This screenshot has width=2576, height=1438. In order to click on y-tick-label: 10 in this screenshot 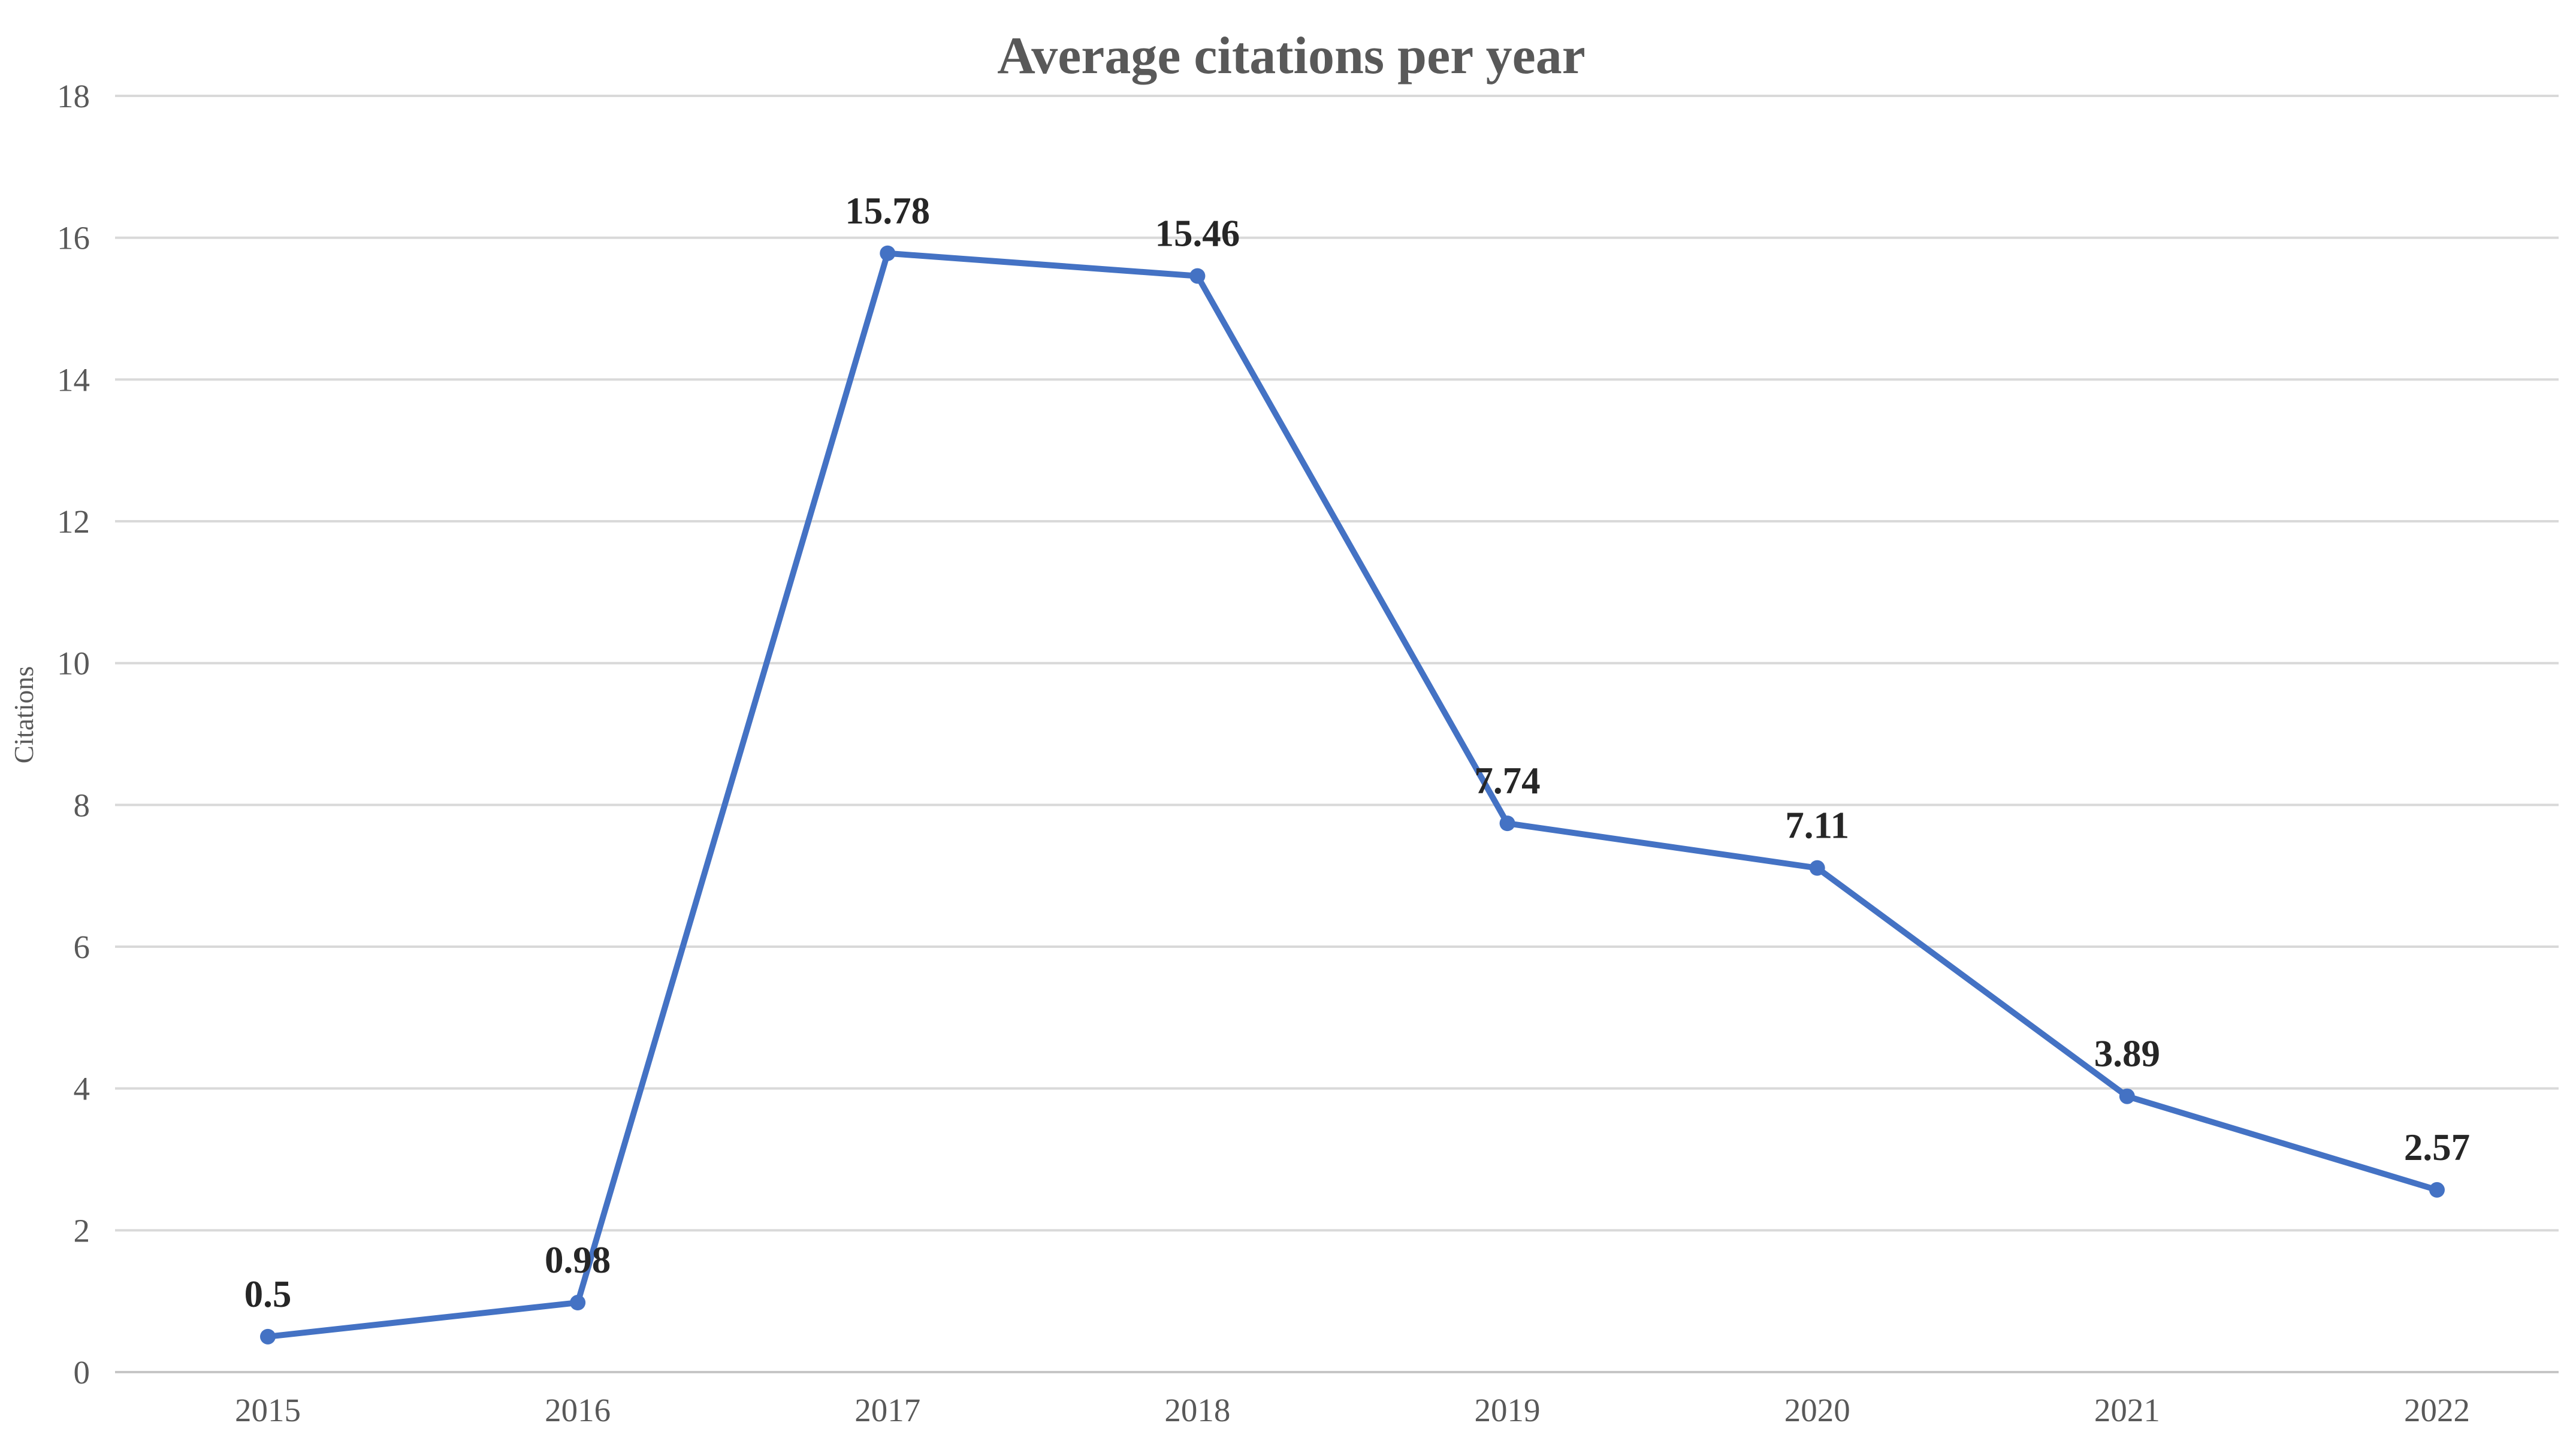, I will do `click(74, 663)`.